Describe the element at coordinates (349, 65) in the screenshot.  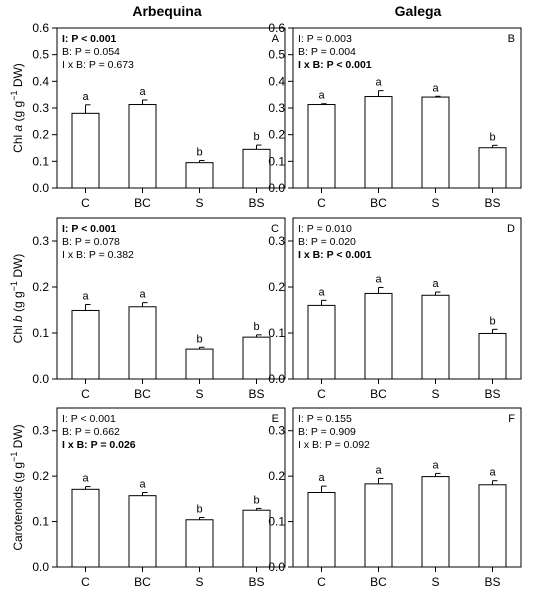
I see `panel-b-stat-value: P < 0.001` at that location.